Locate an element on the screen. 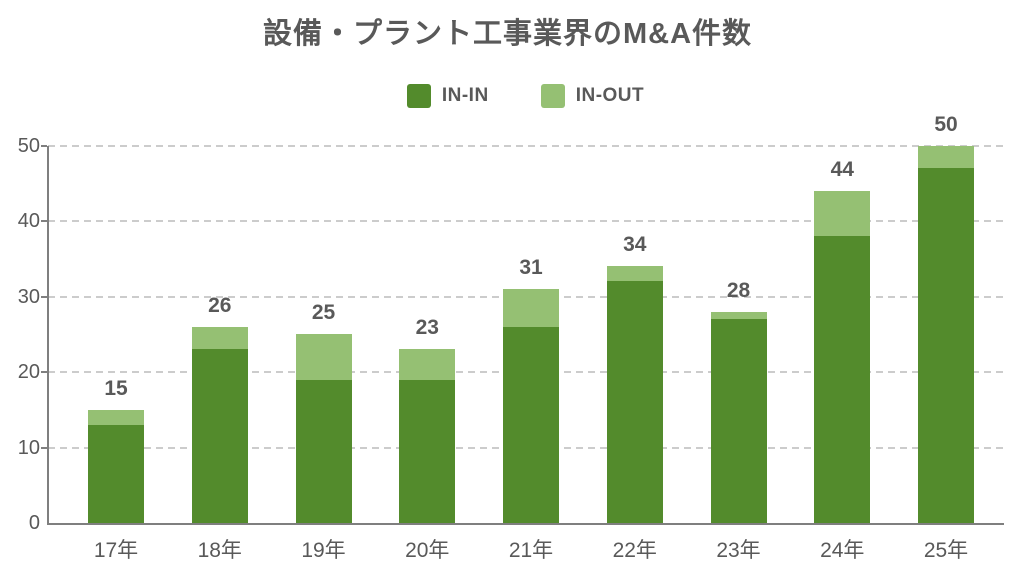 The image size is (1015, 570). bar-19年-in-in is located at coordinates (323, 451).